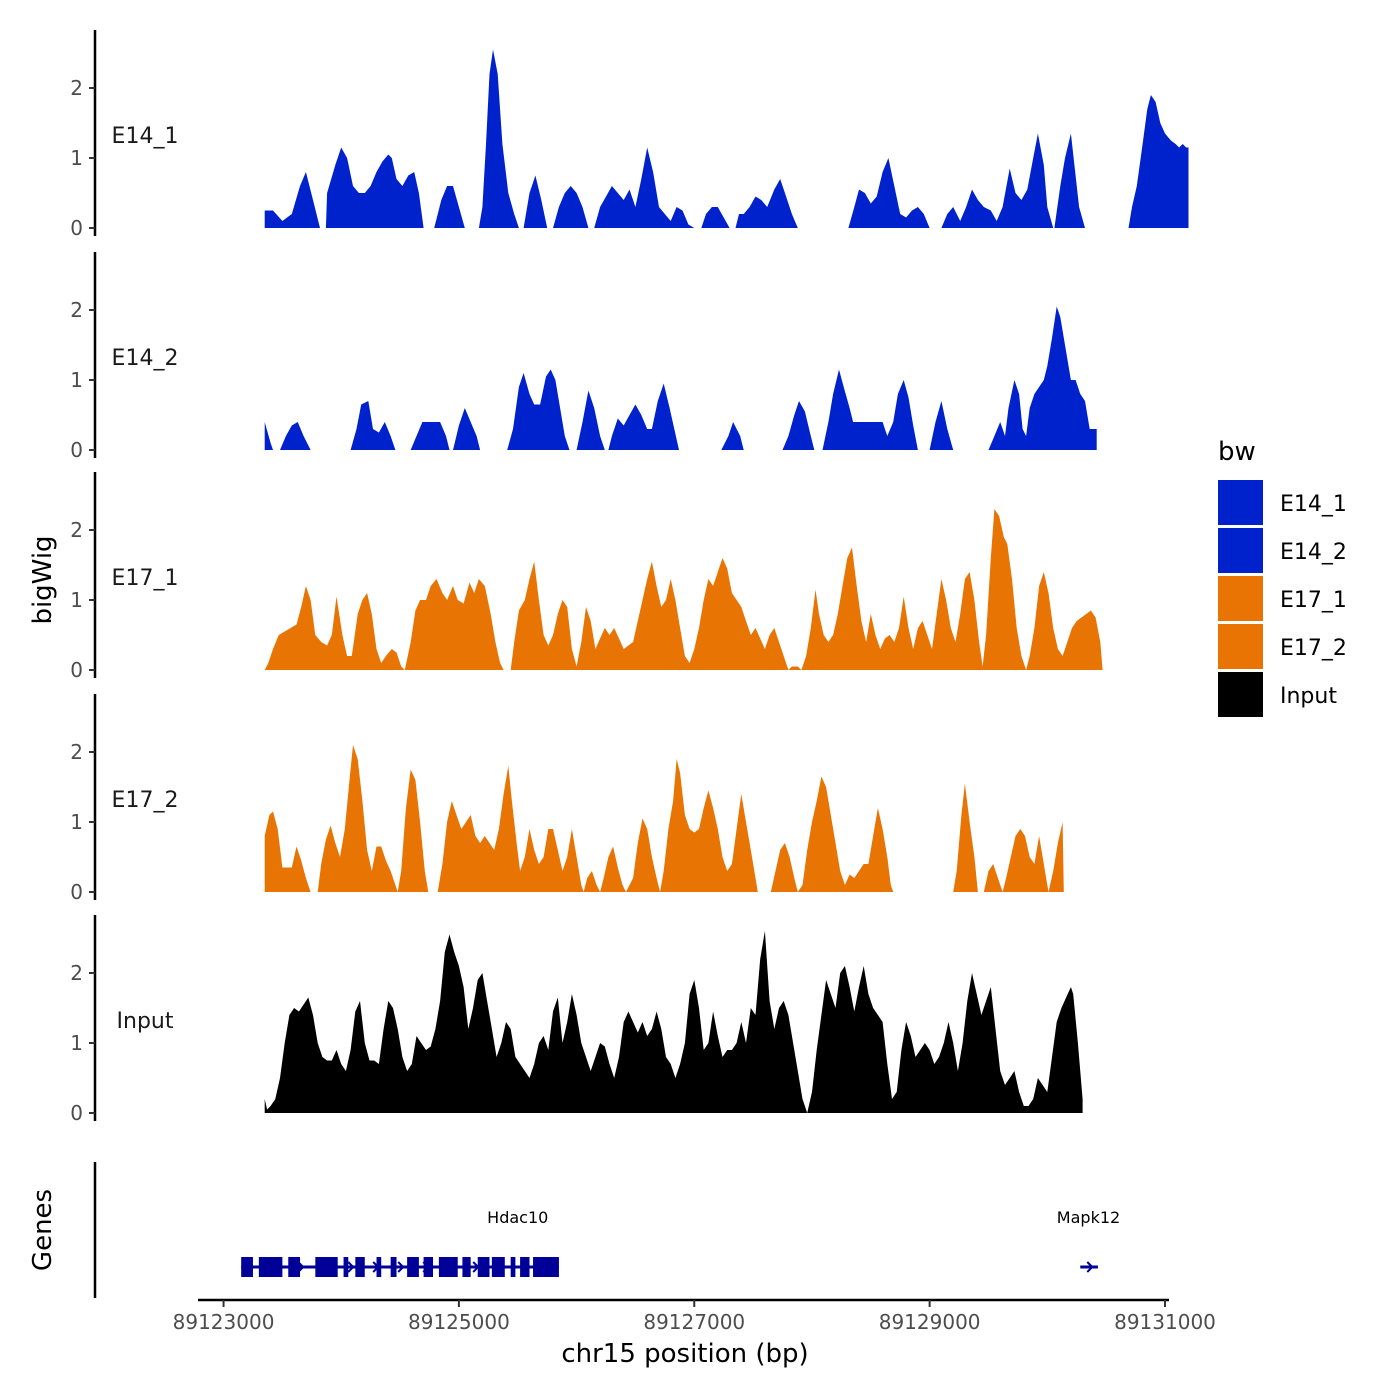  I want to click on x-axis-title: chr15 position (bp), so click(684, 1354).